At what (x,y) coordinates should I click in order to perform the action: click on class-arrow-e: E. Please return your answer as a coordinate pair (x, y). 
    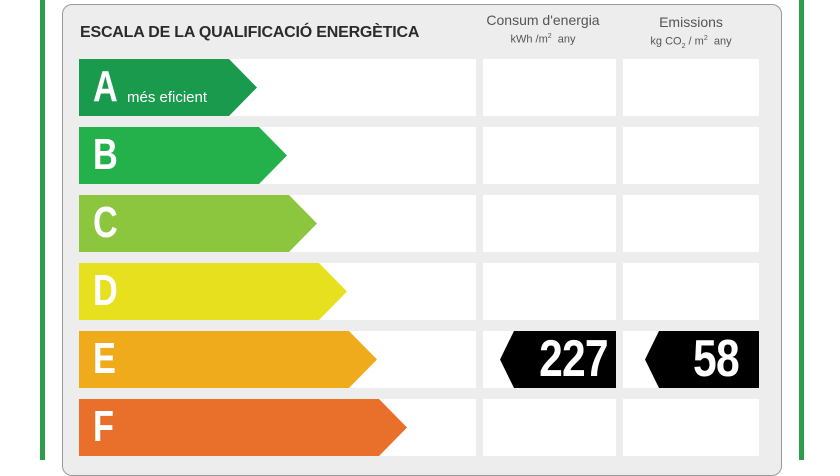
    Looking at the image, I should click on (228, 359).